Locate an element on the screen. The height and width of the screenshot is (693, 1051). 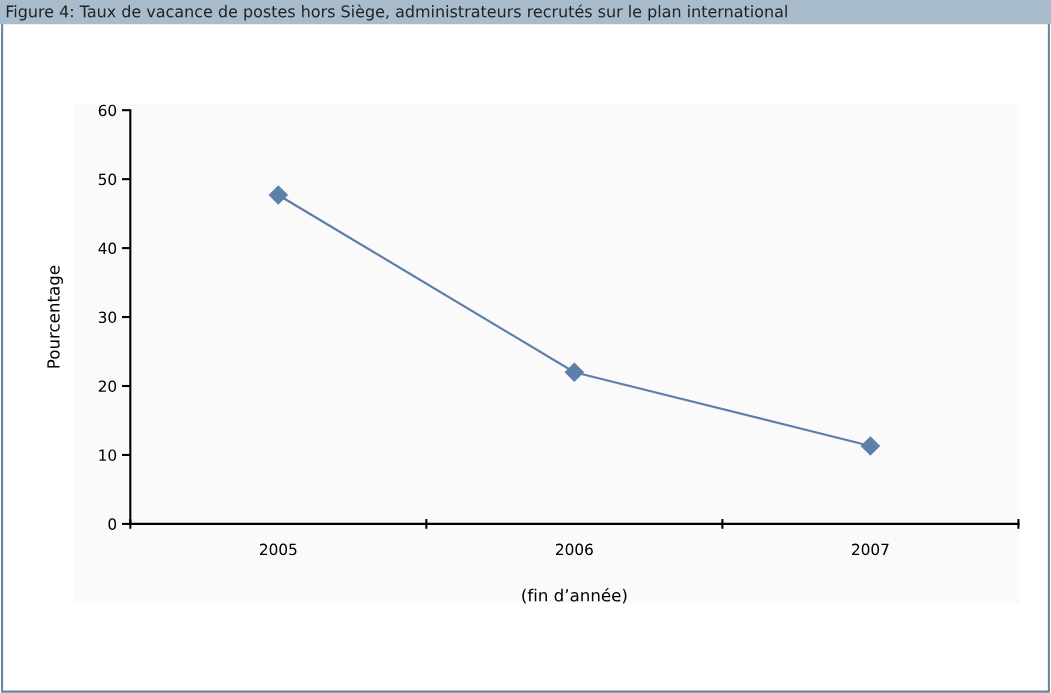
y-axis-title: Pourcentage is located at coordinates (55, 316).